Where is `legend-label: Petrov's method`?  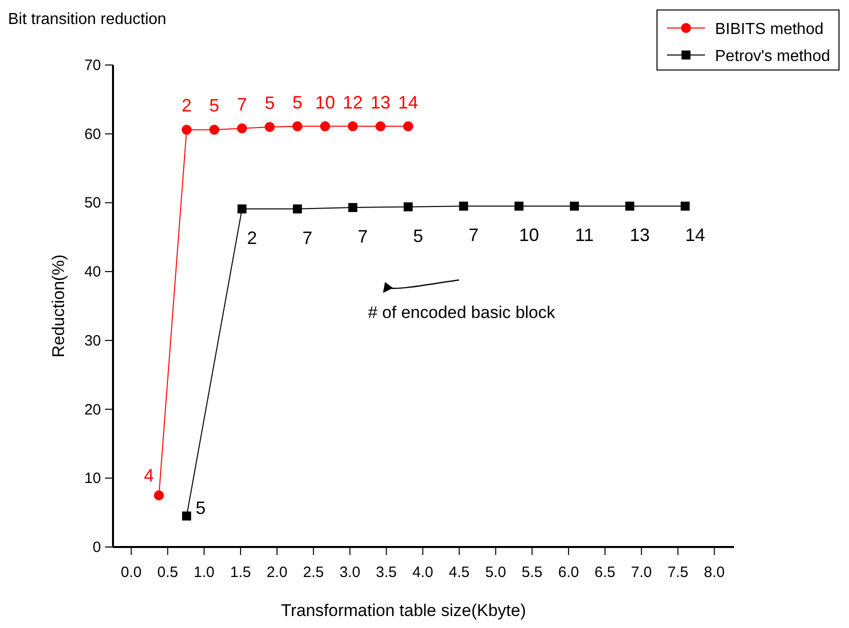 legend-label: Petrov's method is located at coordinates (772, 56).